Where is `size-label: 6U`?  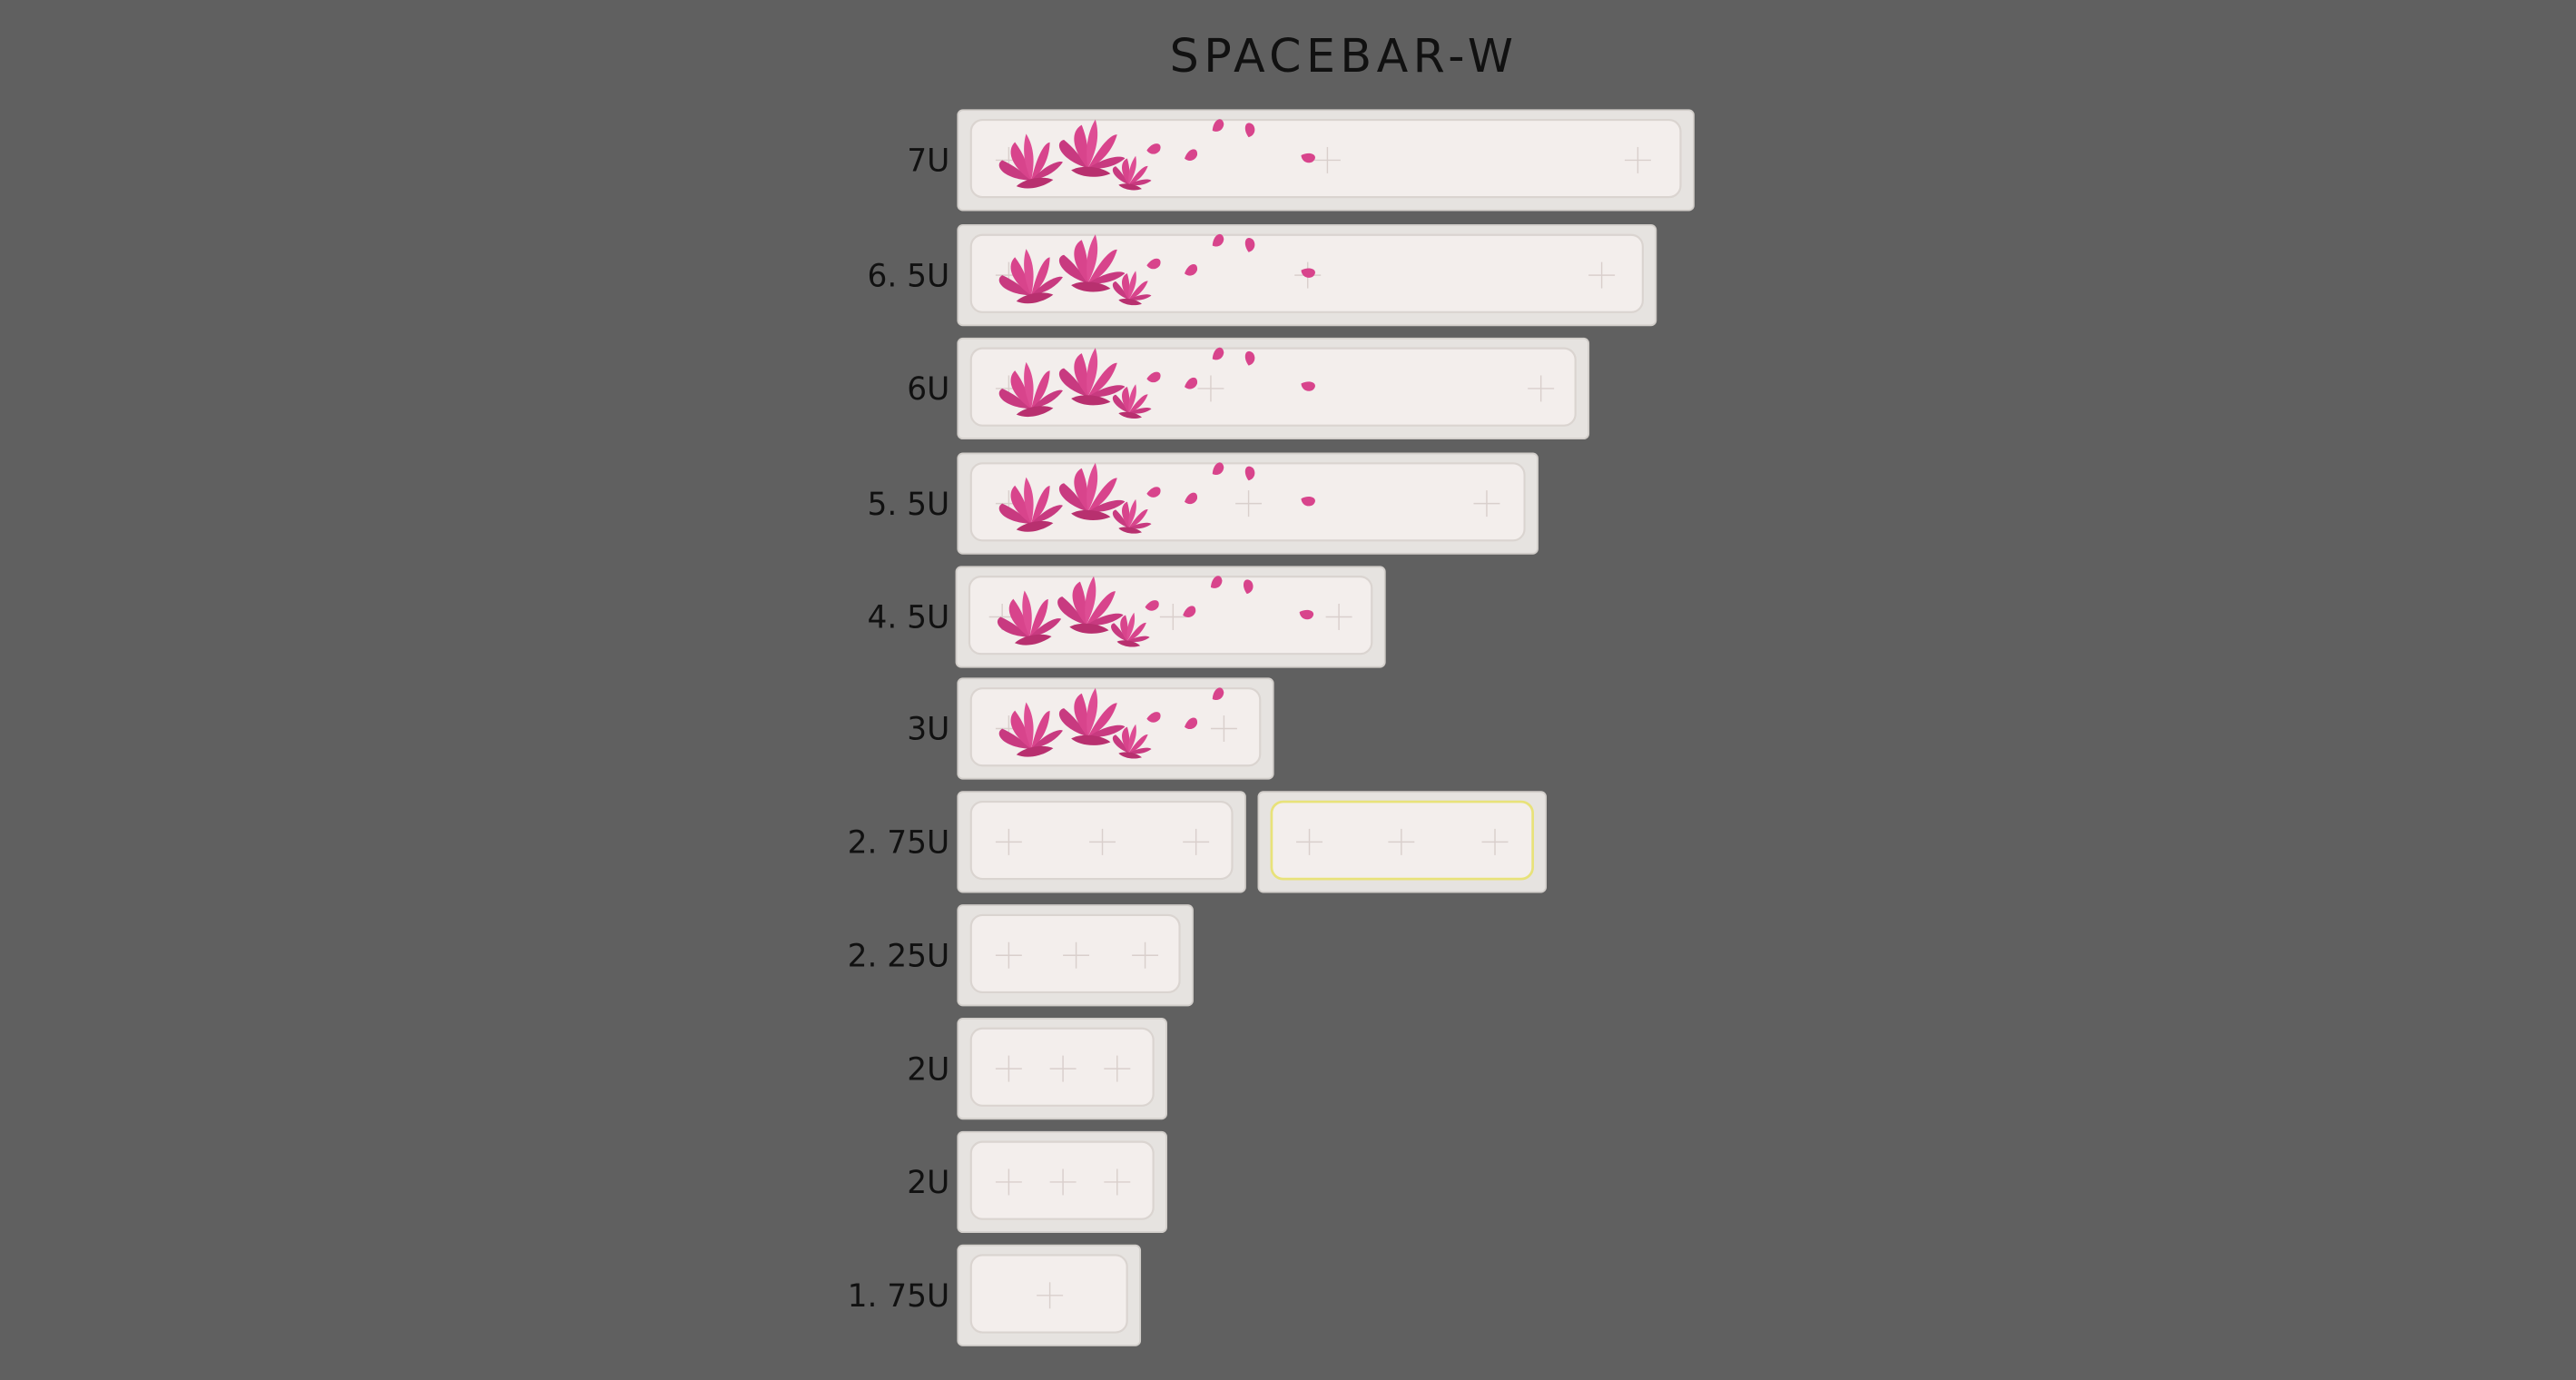 size-label: 6U is located at coordinates (928, 389).